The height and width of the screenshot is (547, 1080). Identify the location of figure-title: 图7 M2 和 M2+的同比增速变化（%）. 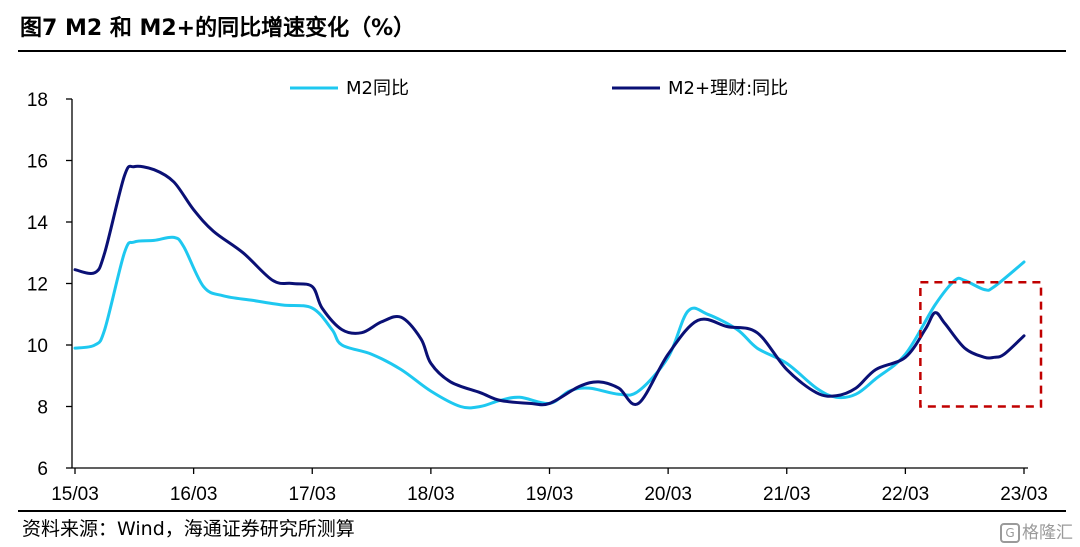
(218, 28).